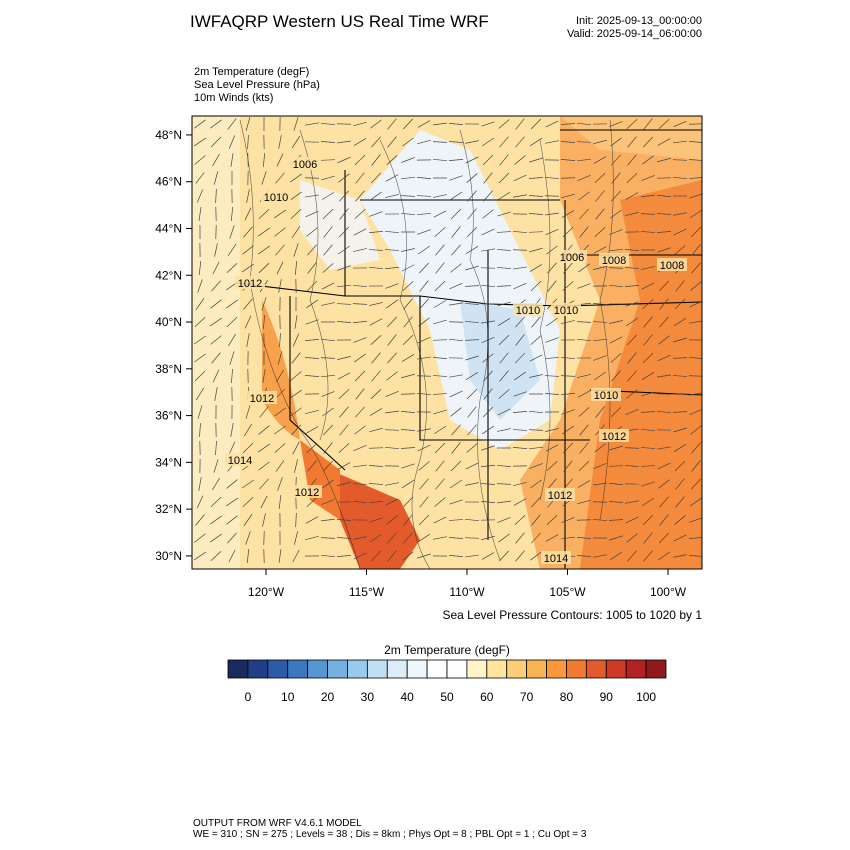 This screenshot has width=850, height=850. What do you see at coordinates (168, 369) in the screenshot?
I see `y-tick-label: 38°N` at bounding box center [168, 369].